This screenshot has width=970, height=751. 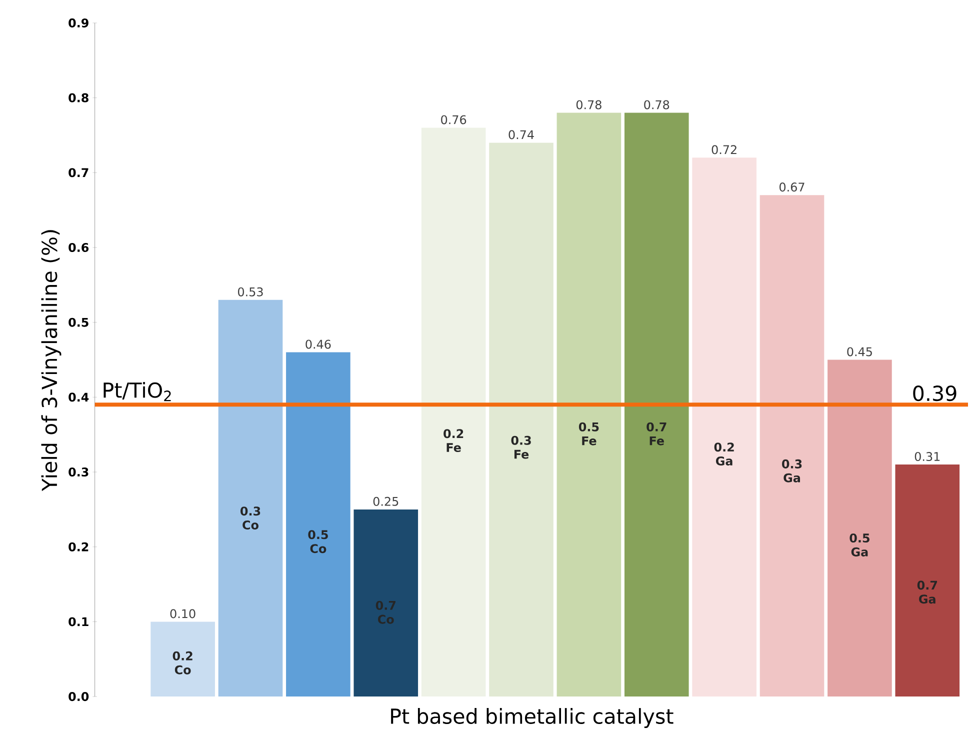 I want to click on y-tick-label: 0.6, so click(x=78, y=247).